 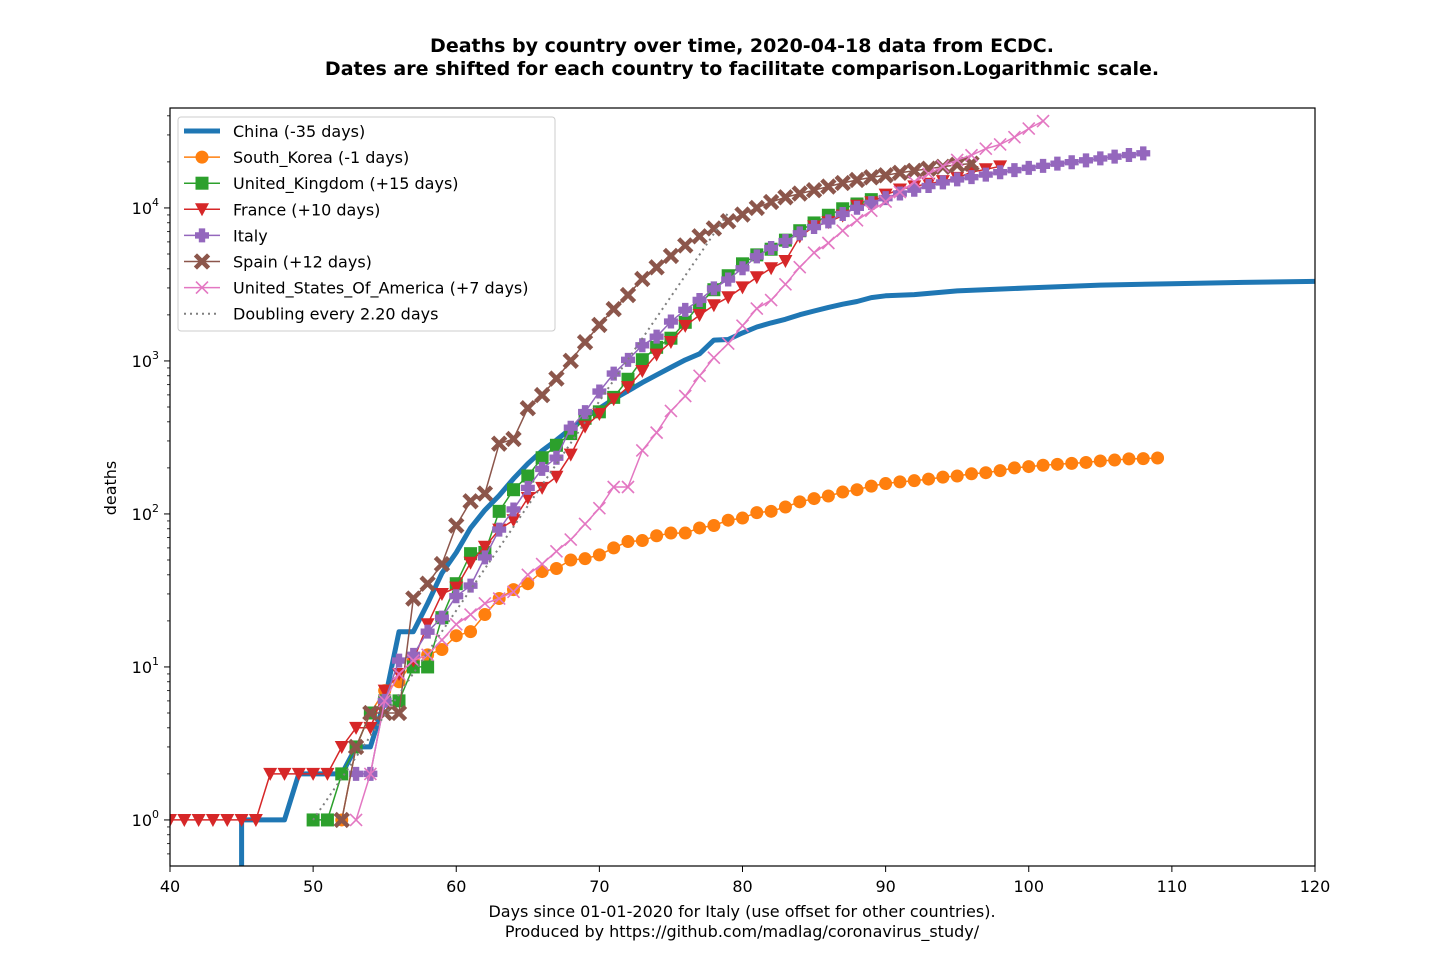 What do you see at coordinates (278, 262) in the screenshot?
I see `legend-item-5: Spain (+12 days)` at bounding box center [278, 262].